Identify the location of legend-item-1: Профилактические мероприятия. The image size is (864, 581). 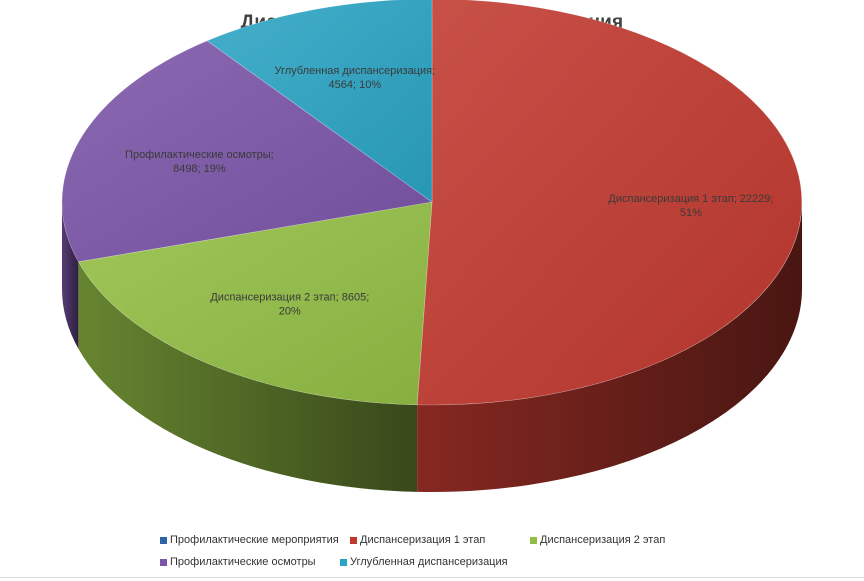
(249, 540).